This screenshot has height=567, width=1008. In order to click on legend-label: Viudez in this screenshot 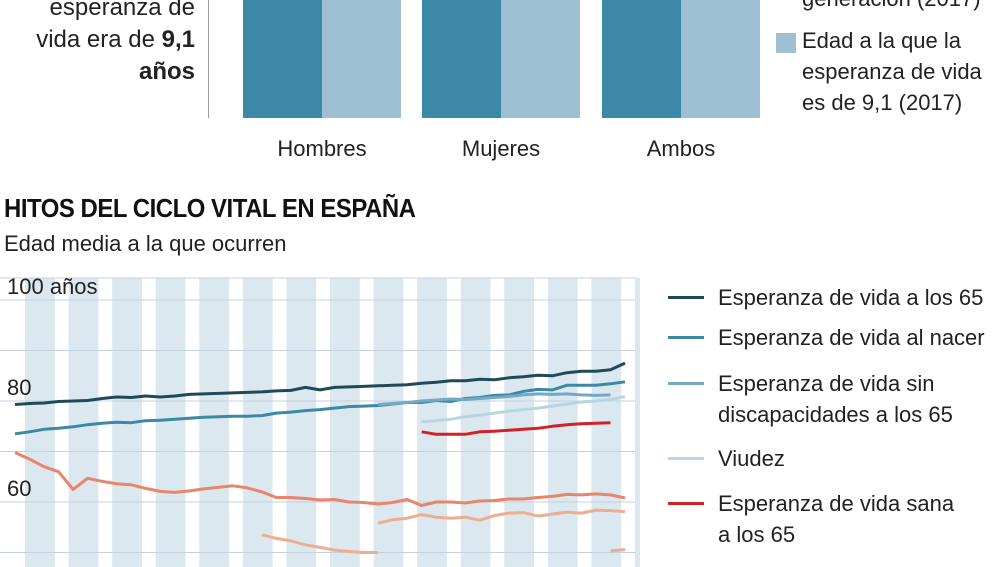, I will do `click(863, 458)`.